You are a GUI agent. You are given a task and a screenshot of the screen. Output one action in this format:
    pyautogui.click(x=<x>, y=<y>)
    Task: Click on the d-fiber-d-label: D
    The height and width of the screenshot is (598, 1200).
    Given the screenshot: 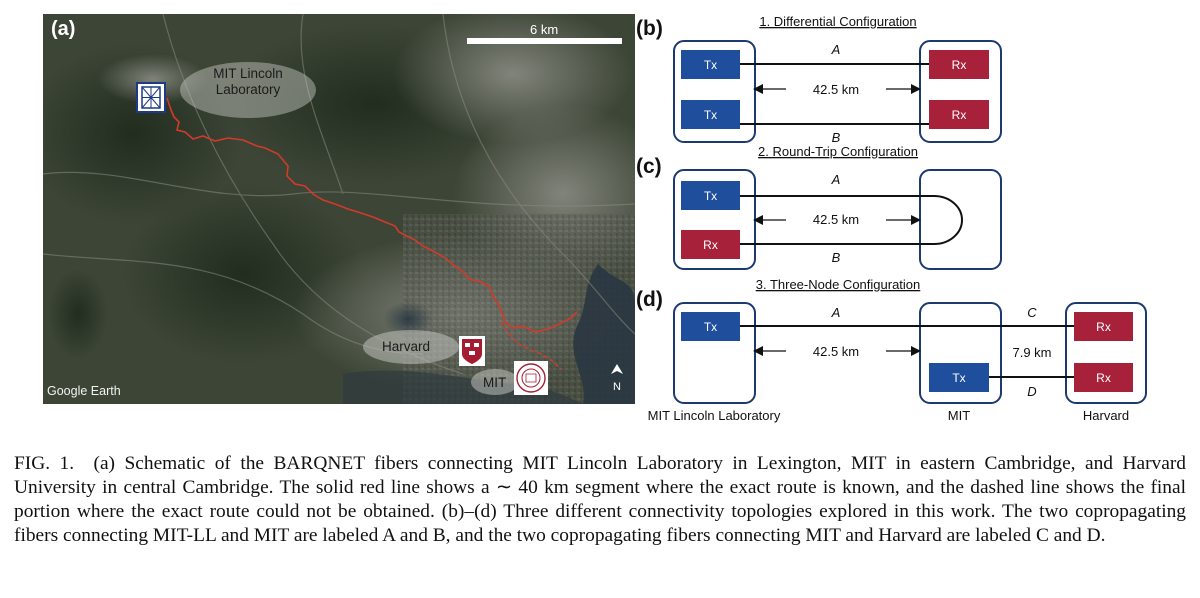 What is the action you would take?
    pyautogui.click(x=1031, y=391)
    